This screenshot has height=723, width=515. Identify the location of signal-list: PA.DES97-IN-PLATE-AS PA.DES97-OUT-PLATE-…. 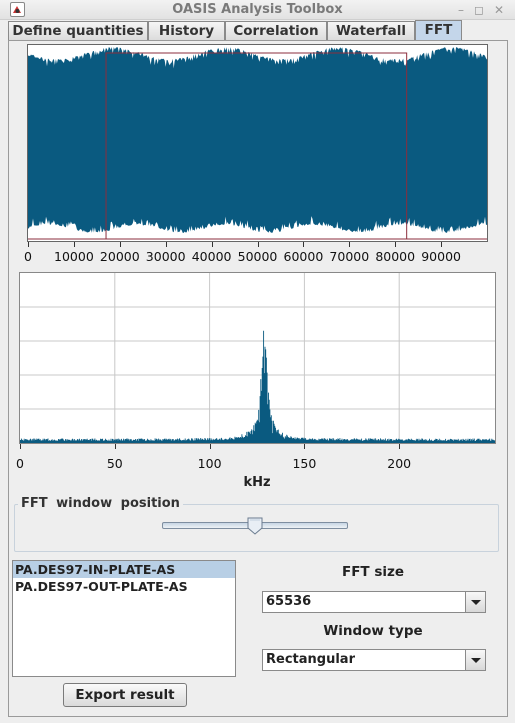
(124, 618).